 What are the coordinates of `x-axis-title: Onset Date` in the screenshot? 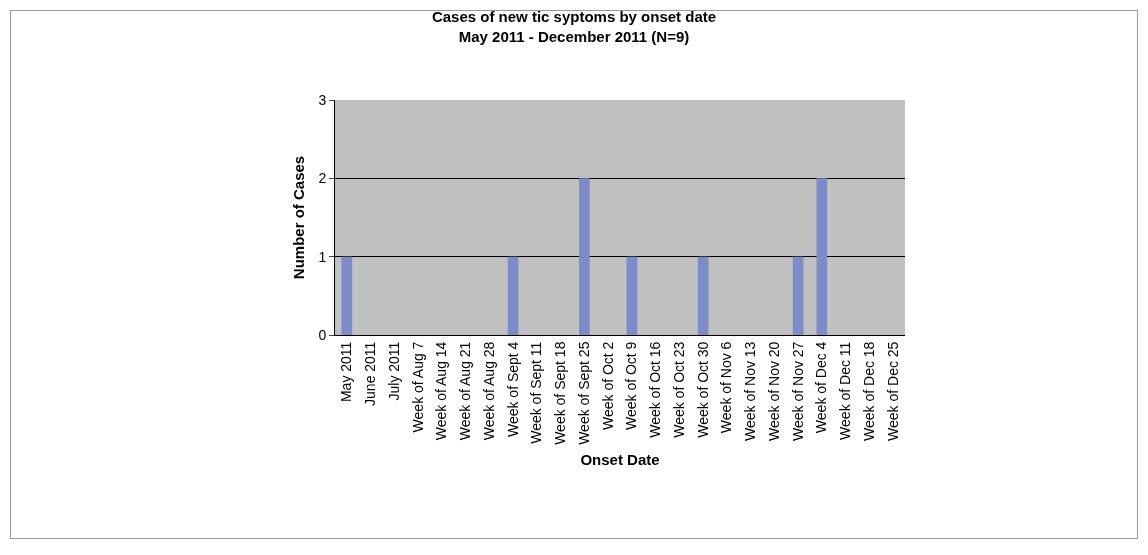 It's located at (620, 459).